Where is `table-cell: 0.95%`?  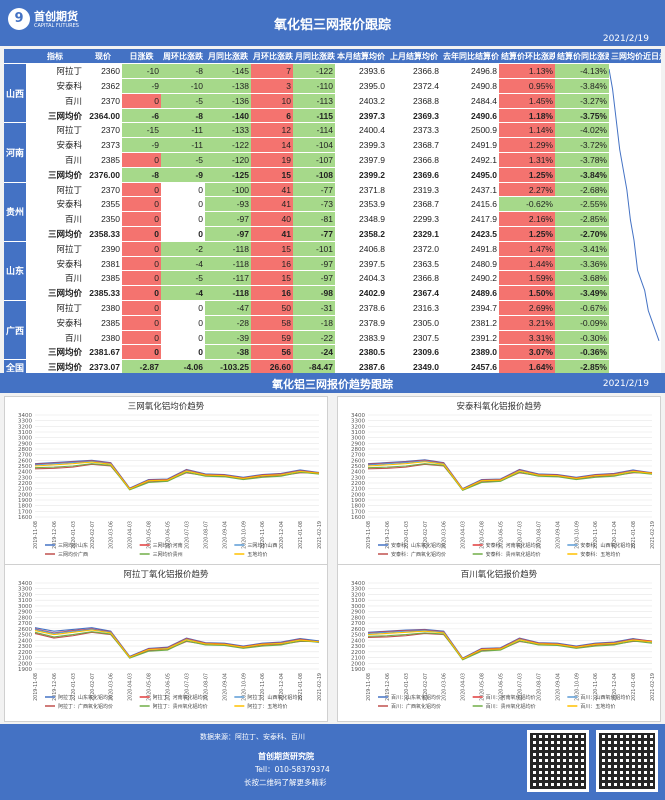
table-cell: 0.95% is located at coordinates (527, 86).